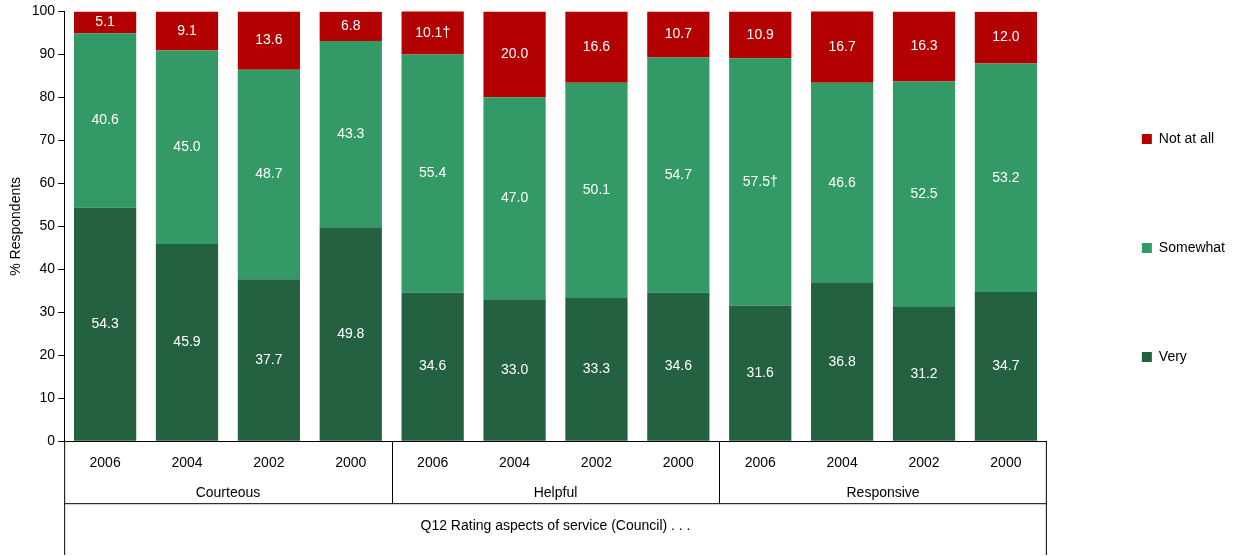  Describe the element at coordinates (105, 323) in the screenshot. I see `data-label: 54.3` at that location.